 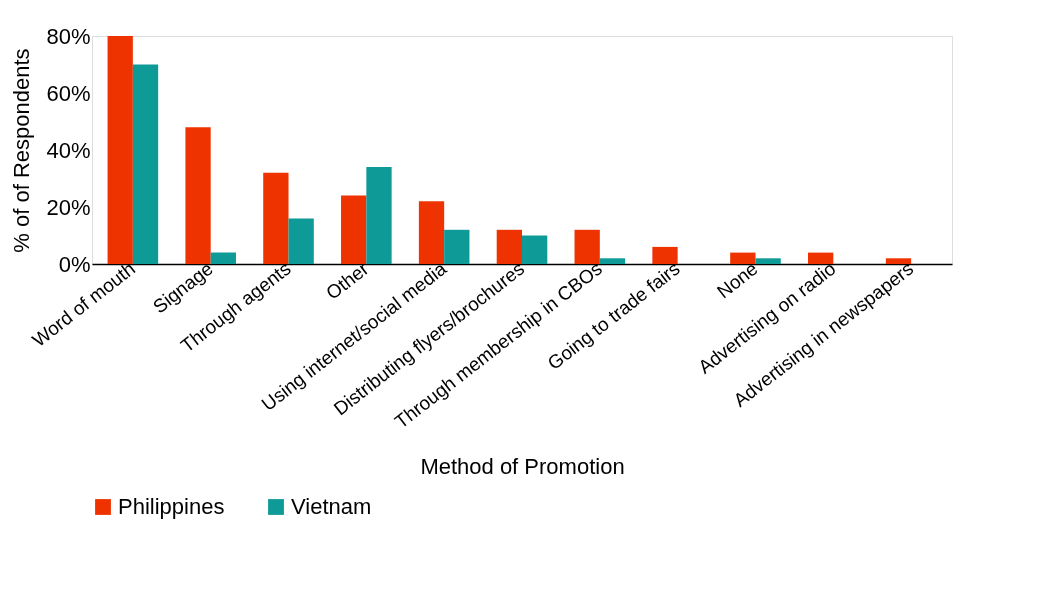 What do you see at coordinates (74, 264) in the screenshot?
I see `y-tick-label: 0%` at bounding box center [74, 264].